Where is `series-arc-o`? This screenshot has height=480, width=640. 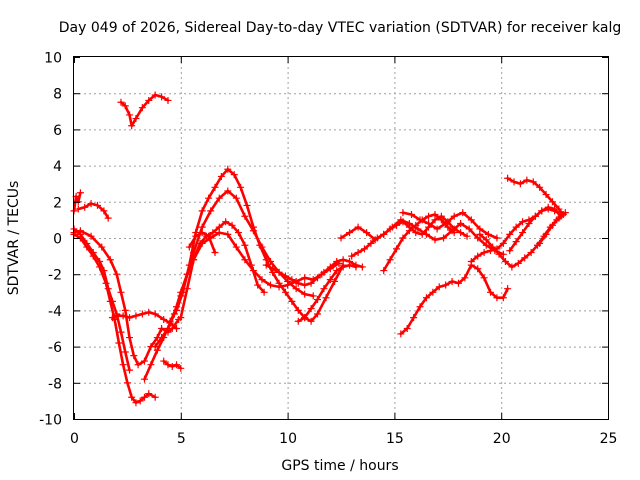
series-arc-o is located at coordinates (327, 293).